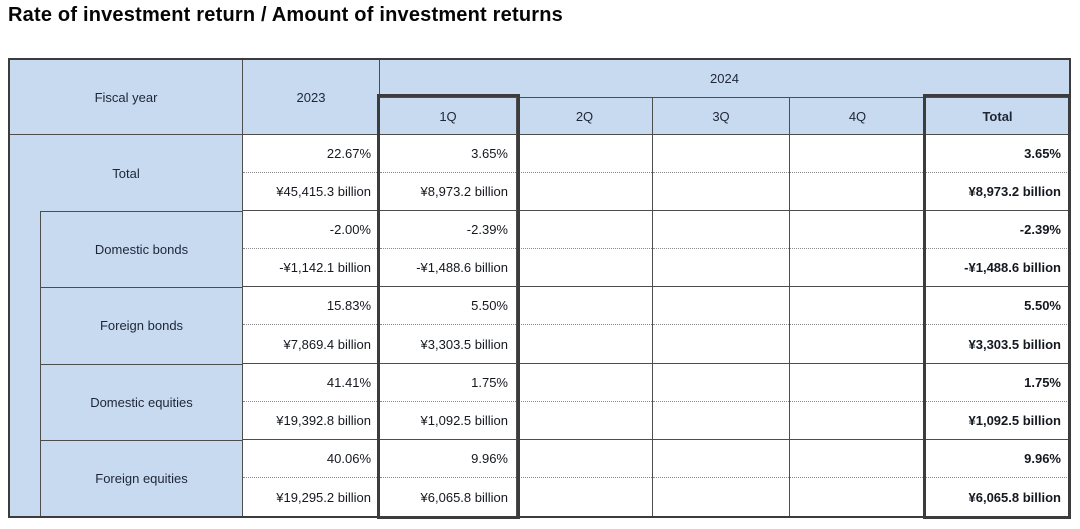  Describe the element at coordinates (141, 325) in the screenshot. I see `row-label-foreign-bonds: Foreign bonds` at that location.